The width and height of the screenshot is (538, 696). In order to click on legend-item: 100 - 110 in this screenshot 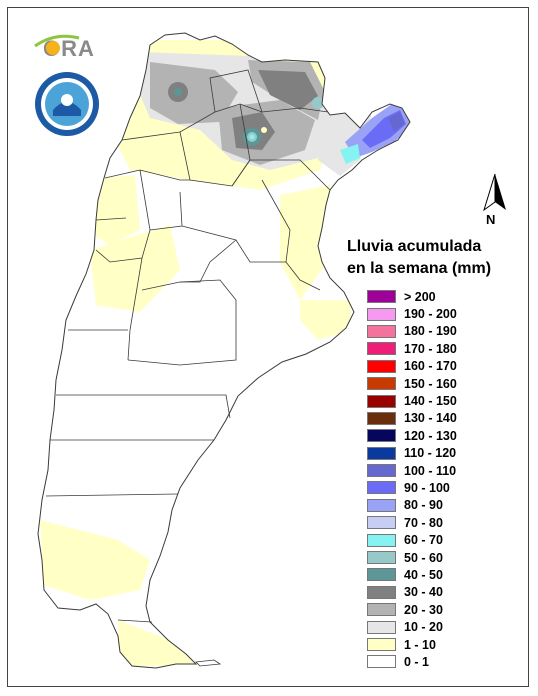, I will do `click(437, 470)`.